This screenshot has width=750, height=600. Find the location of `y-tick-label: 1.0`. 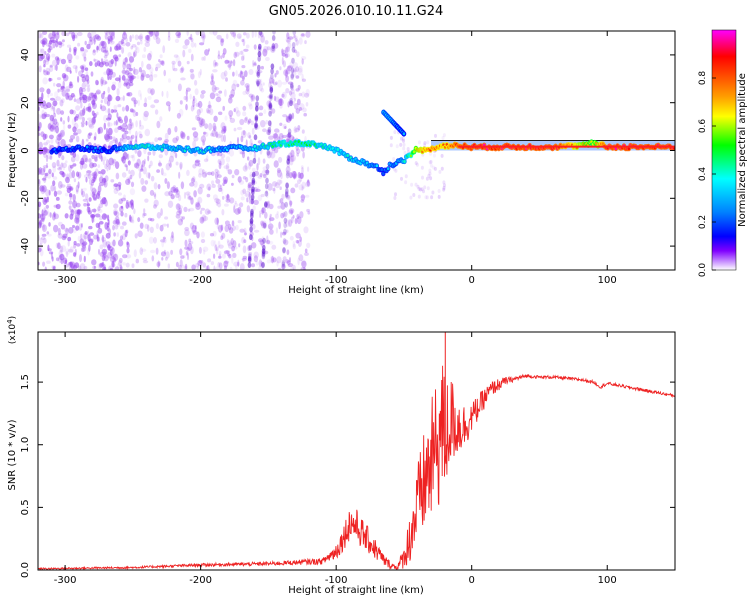

y-tick-label: 1.0 is located at coordinates (25, 445).